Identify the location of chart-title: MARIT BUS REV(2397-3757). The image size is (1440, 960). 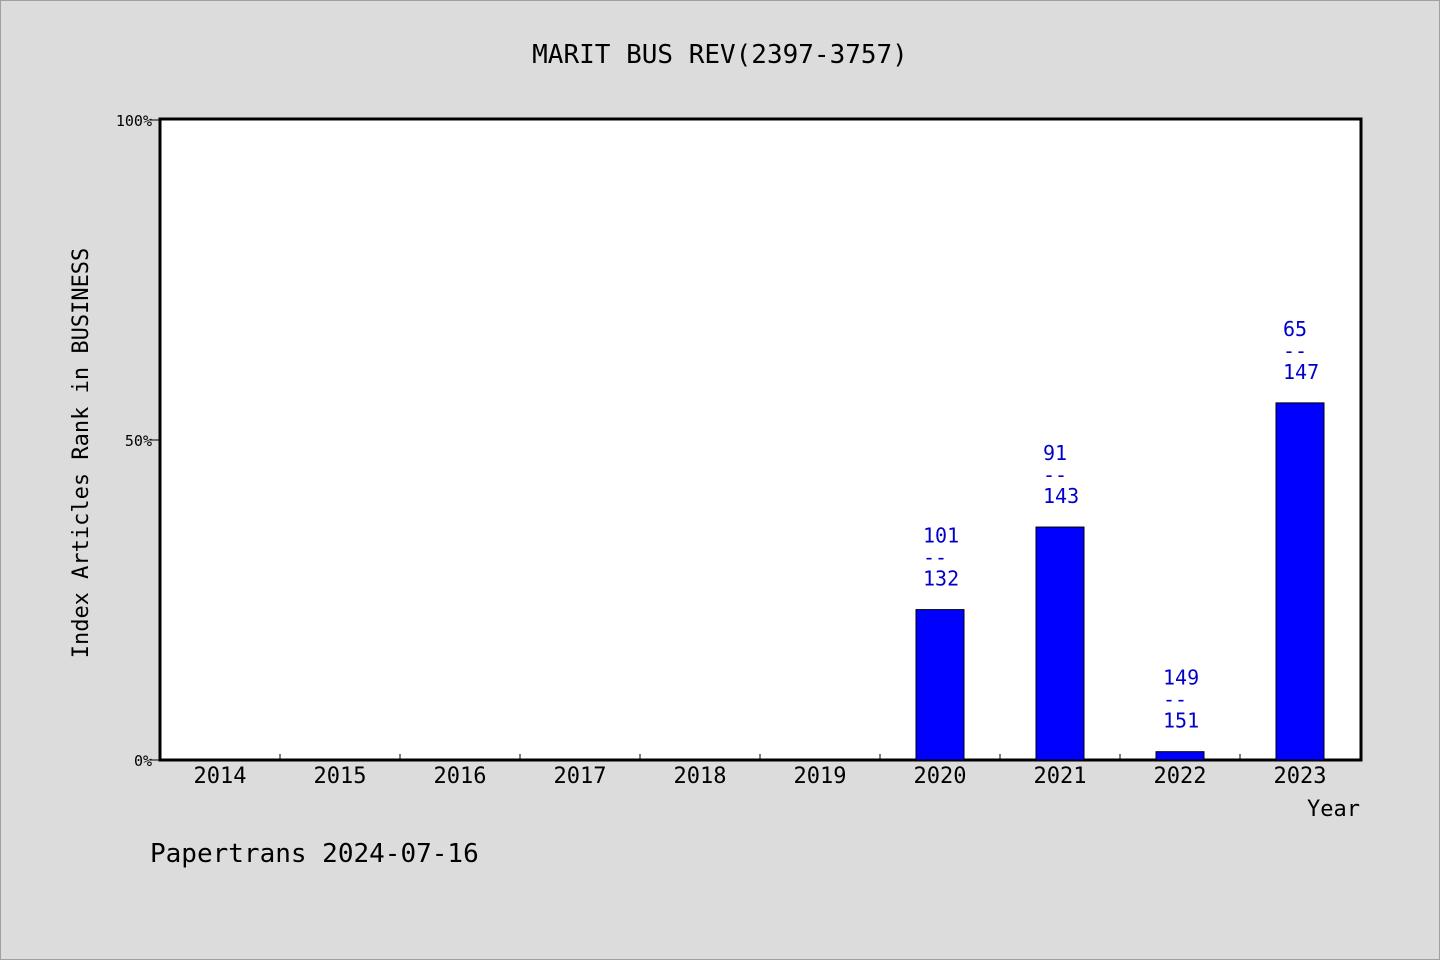
(720, 55).